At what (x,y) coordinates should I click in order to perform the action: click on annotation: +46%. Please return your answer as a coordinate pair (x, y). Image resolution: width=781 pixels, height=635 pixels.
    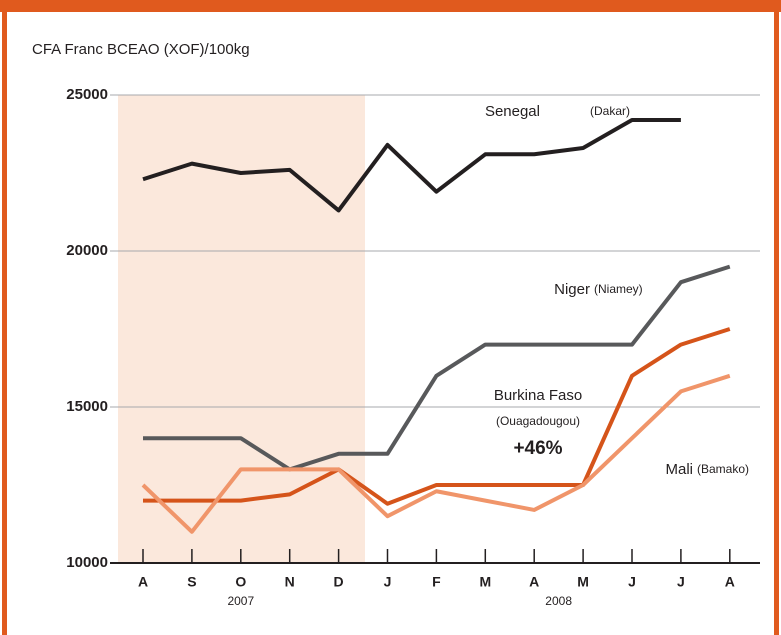
    Looking at the image, I should click on (537, 448).